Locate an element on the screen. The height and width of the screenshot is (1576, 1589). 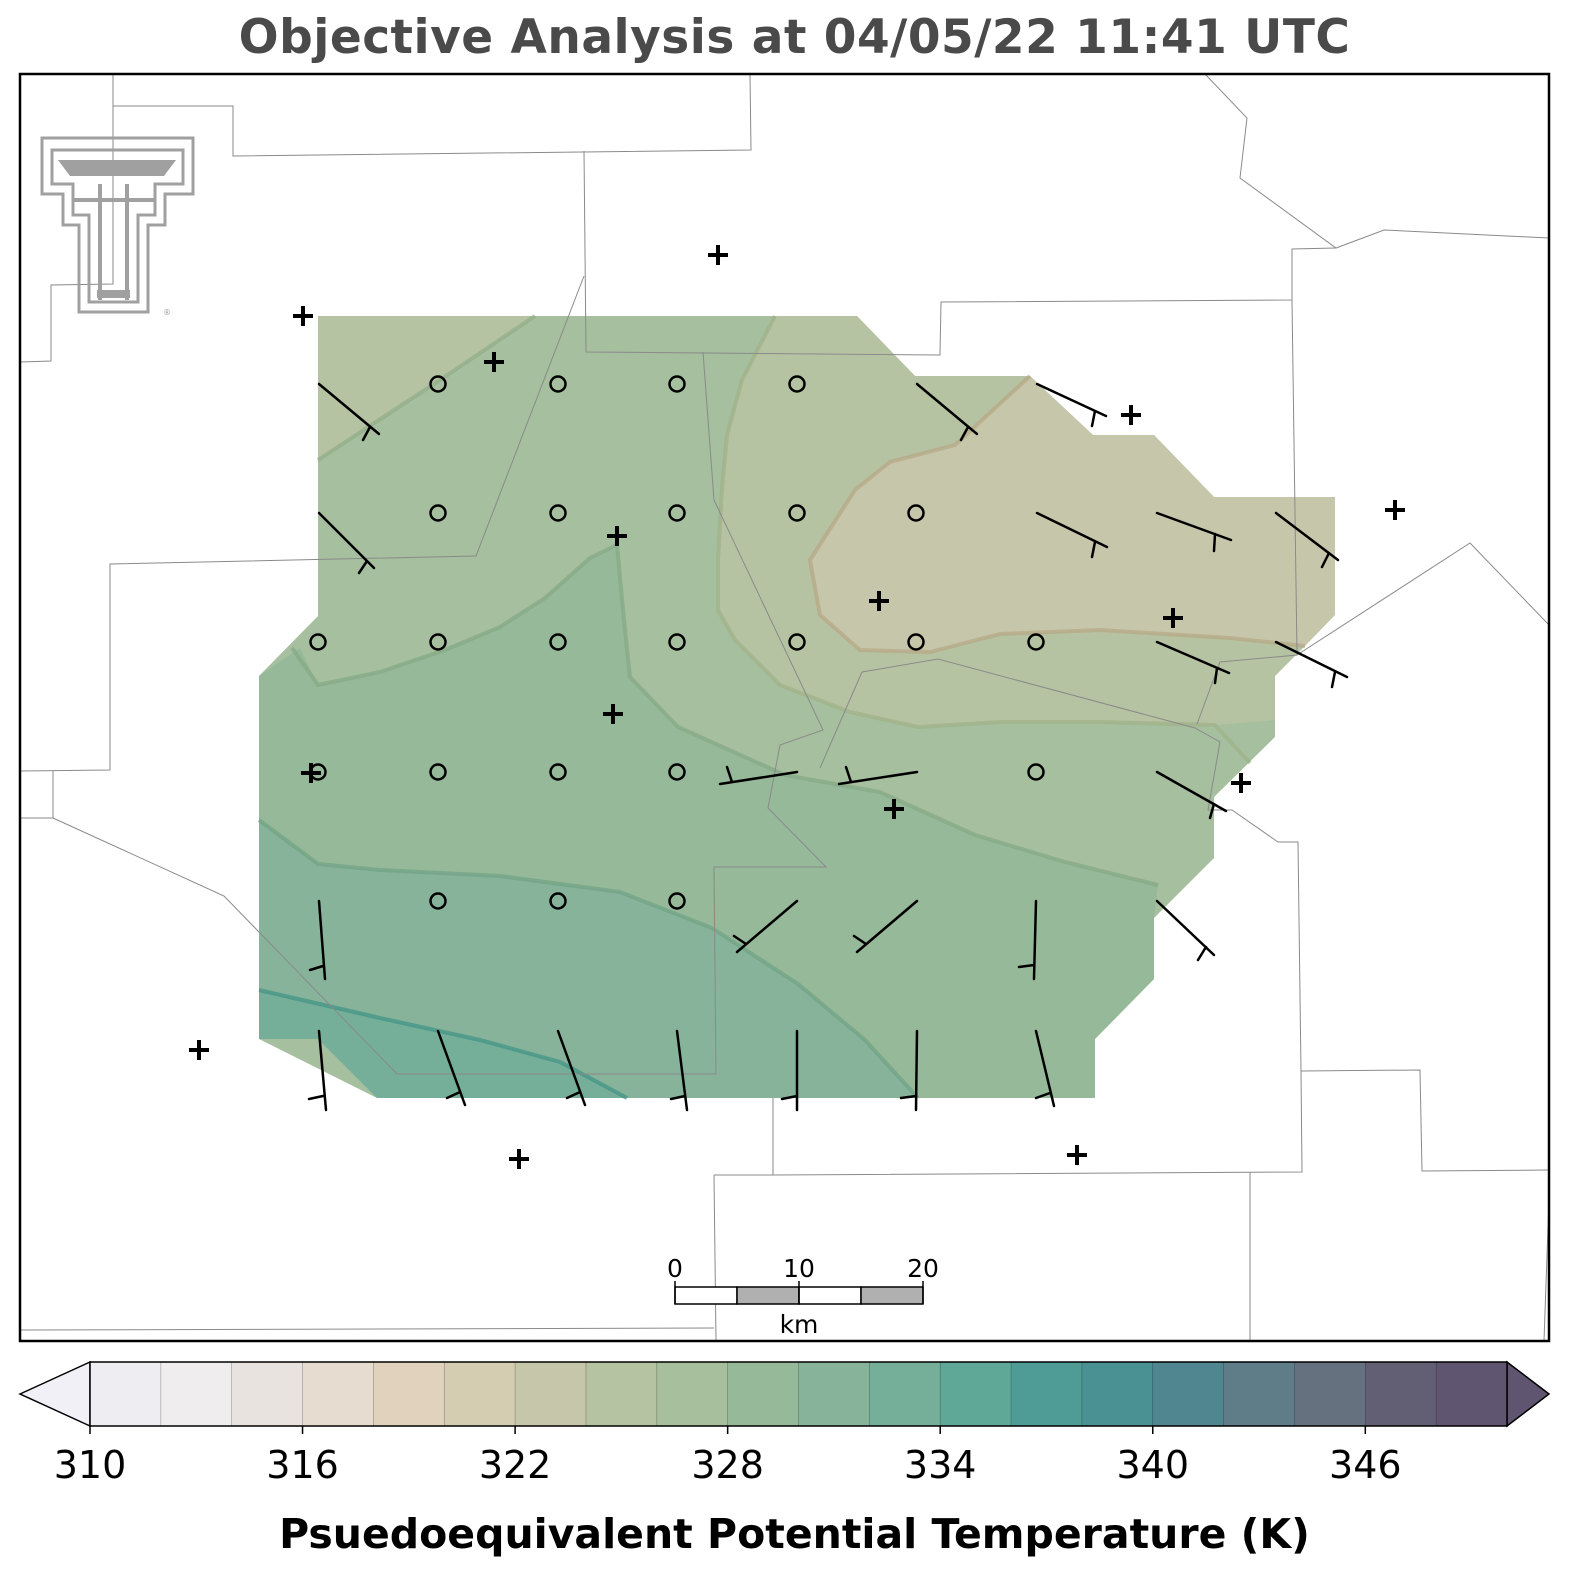
colorbar-tick-label: 340 is located at coordinates (1152, 1465).